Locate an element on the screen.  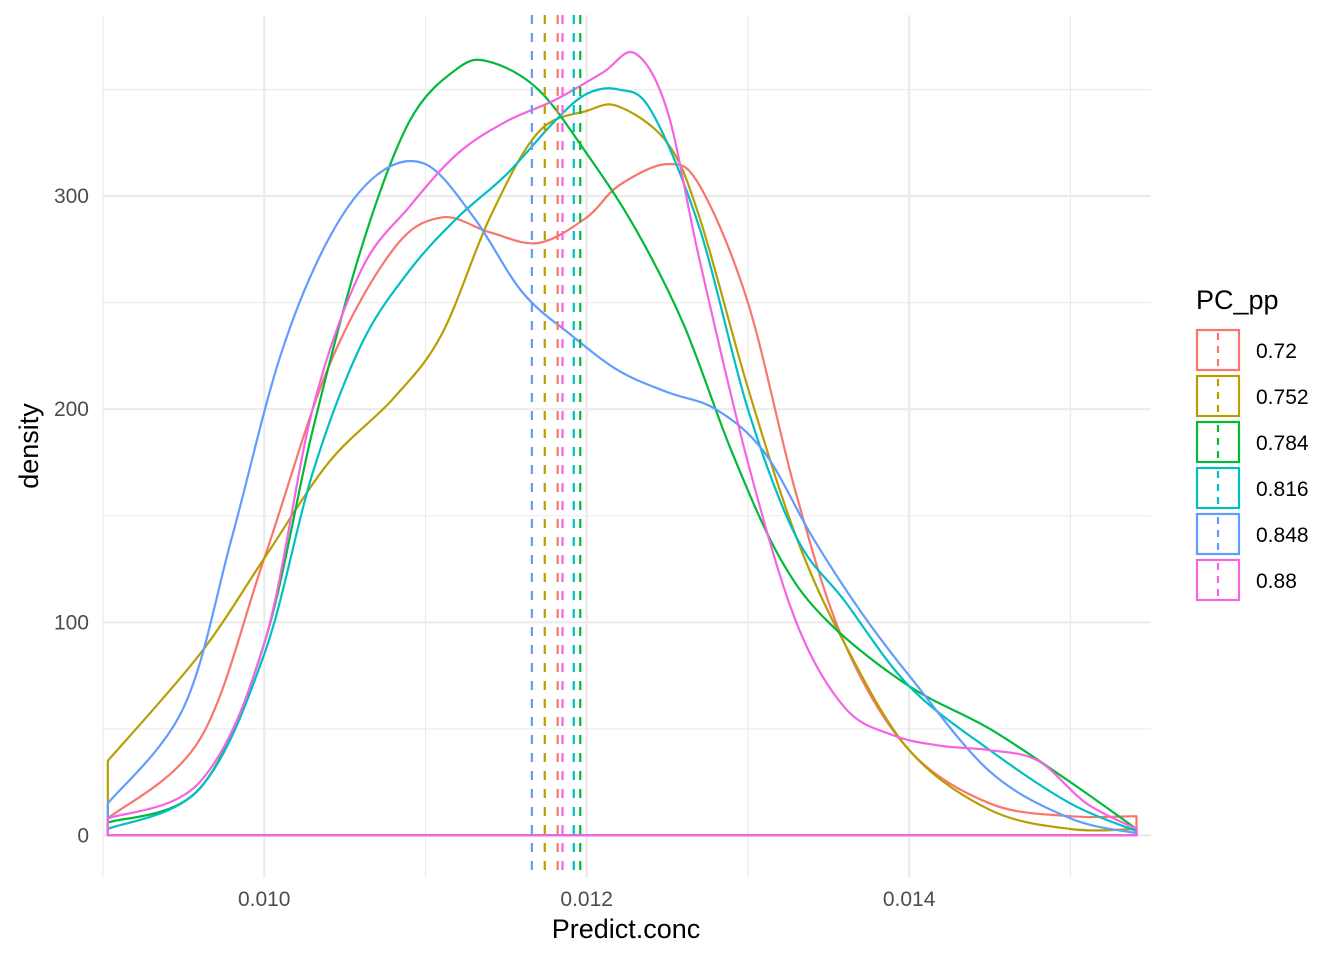
x-tick-label: 0.010 is located at coordinates (264, 899).